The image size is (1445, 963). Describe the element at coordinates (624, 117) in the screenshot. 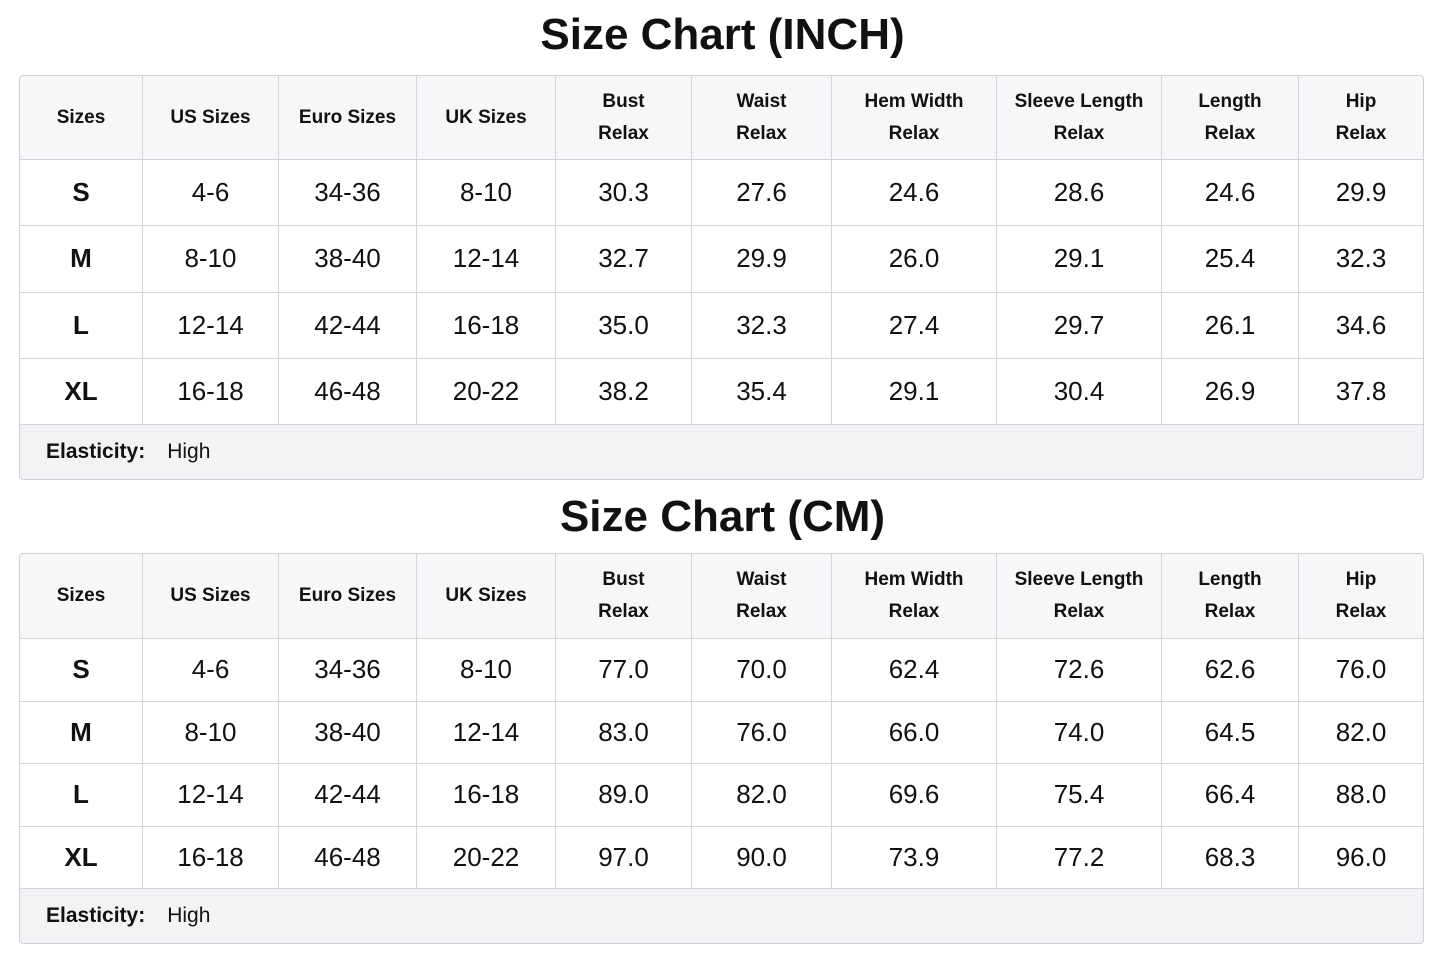

I see `header-cell: Bust Relax` at that location.